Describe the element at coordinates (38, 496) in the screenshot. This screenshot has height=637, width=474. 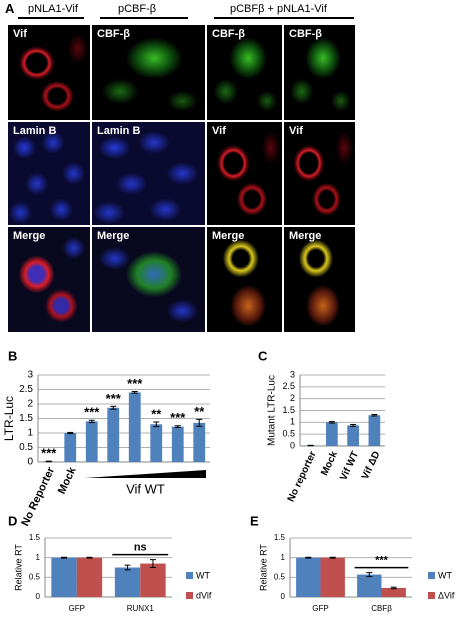
I see `x-tick-label: No Reporter` at that location.